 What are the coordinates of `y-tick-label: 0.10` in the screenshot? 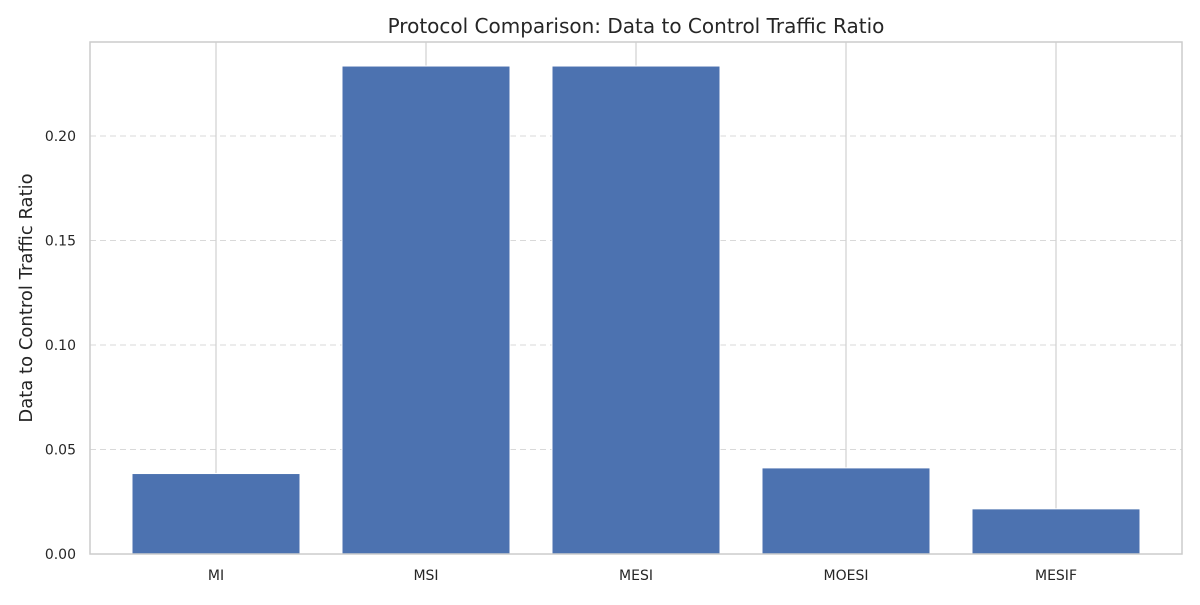 It's located at (60, 346).